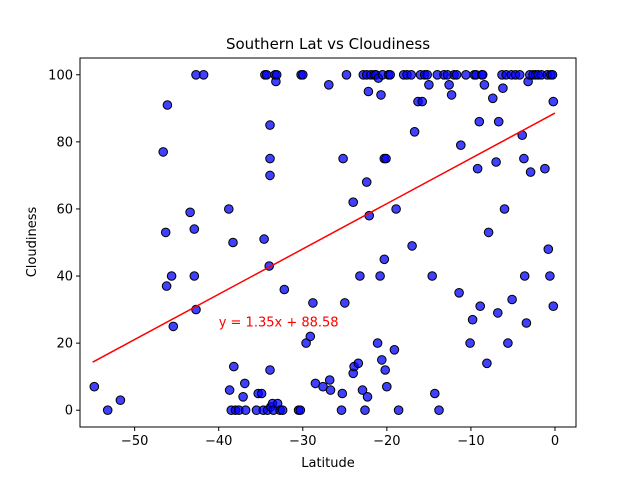 The height and width of the screenshot is (480, 640). Describe the element at coordinates (32, 242) in the screenshot. I see `y-axis-label: Cloudiness` at that location.